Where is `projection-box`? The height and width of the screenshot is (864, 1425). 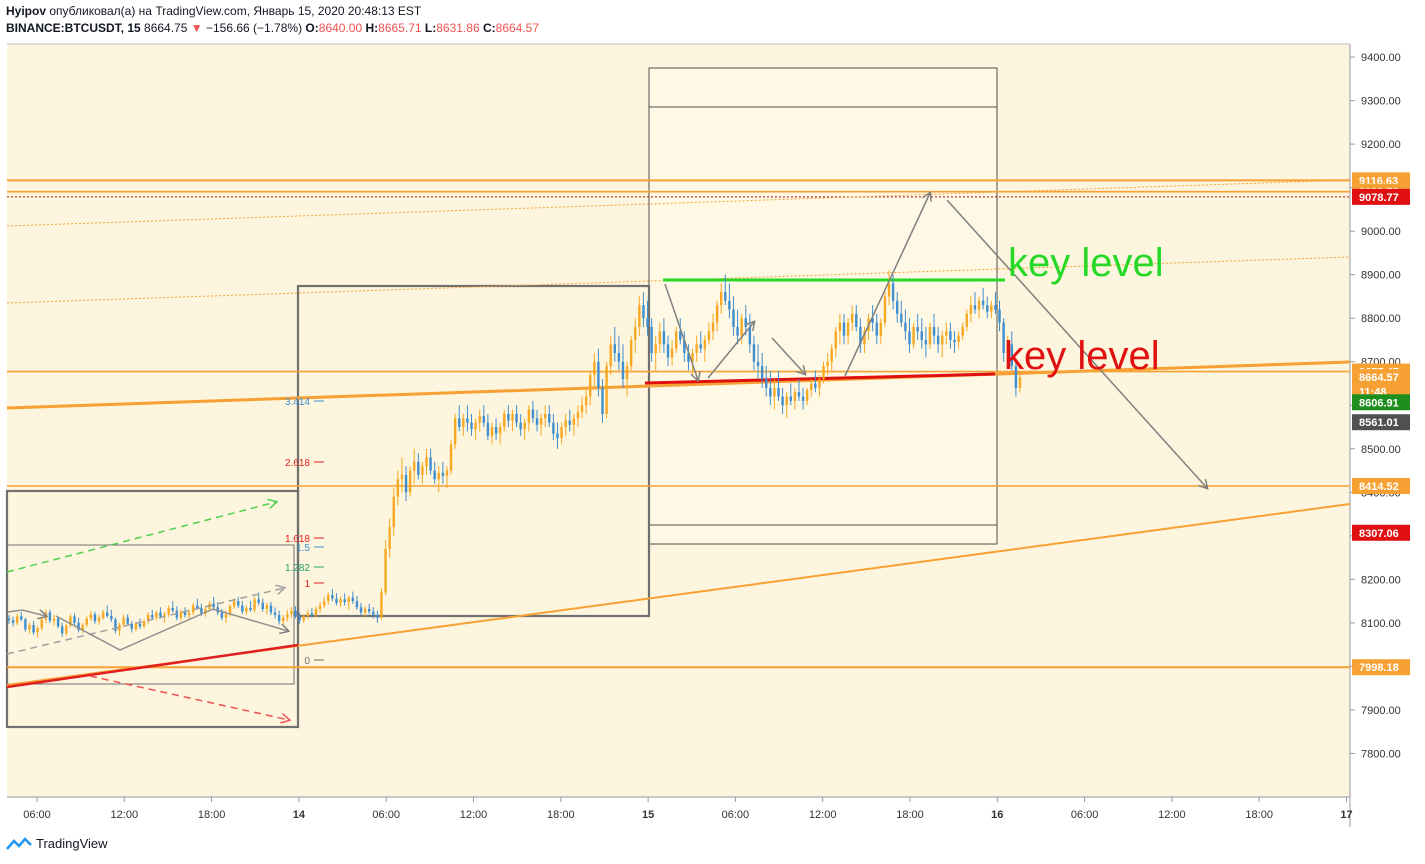
projection-box is located at coordinates (823, 306).